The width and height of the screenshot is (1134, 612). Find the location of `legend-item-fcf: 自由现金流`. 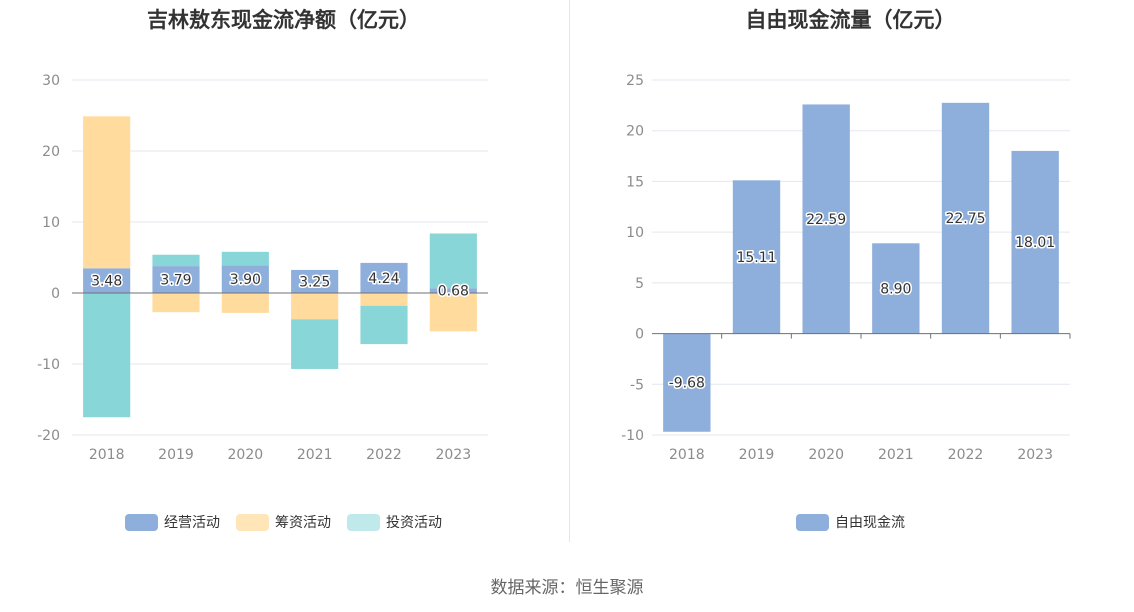

legend-item-fcf: 自由现金流 is located at coordinates (850, 522).